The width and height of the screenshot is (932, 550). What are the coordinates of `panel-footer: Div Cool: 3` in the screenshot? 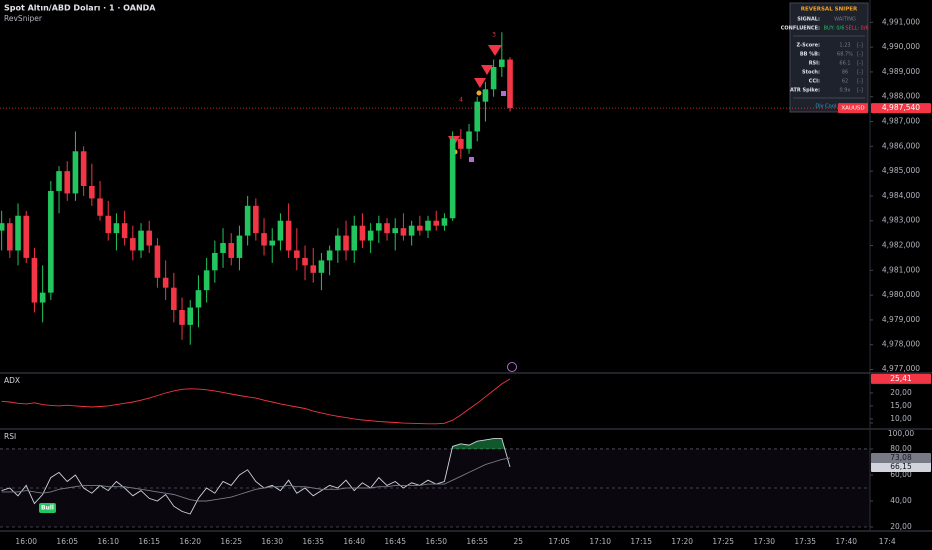 It's located at (828, 107).